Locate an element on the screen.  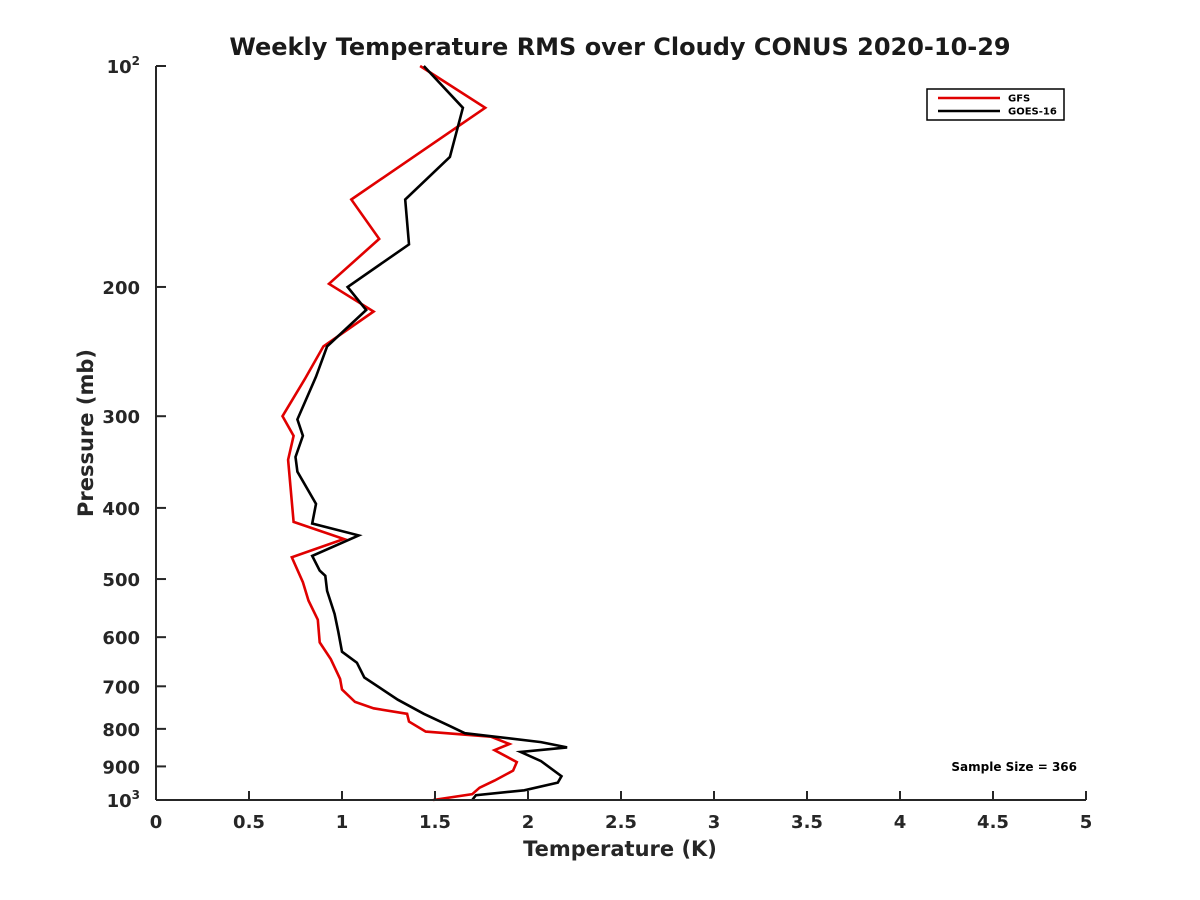
x-axis-label: Temperature (K) is located at coordinates (620, 849).